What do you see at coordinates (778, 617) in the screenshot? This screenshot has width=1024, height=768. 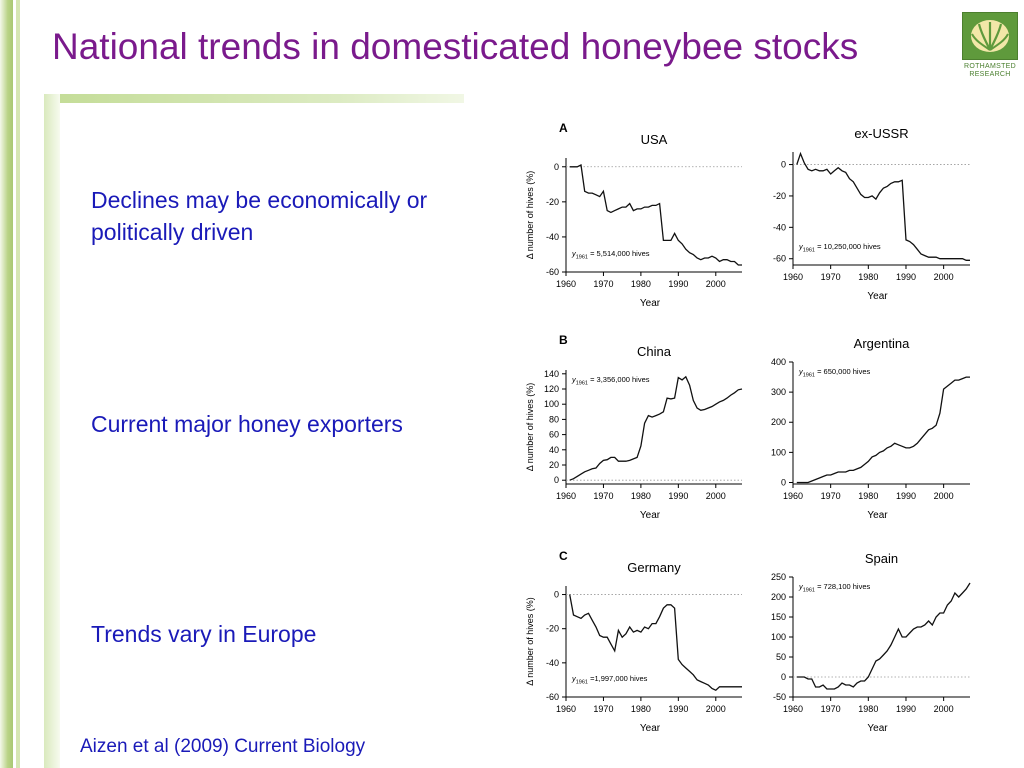 I see `y-tick-label: 150` at bounding box center [778, 617].